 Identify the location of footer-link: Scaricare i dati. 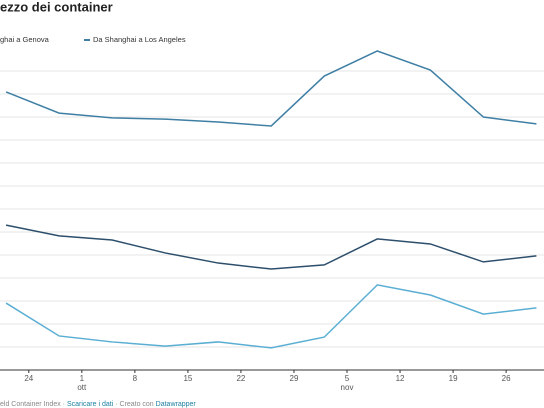
(90, 404).